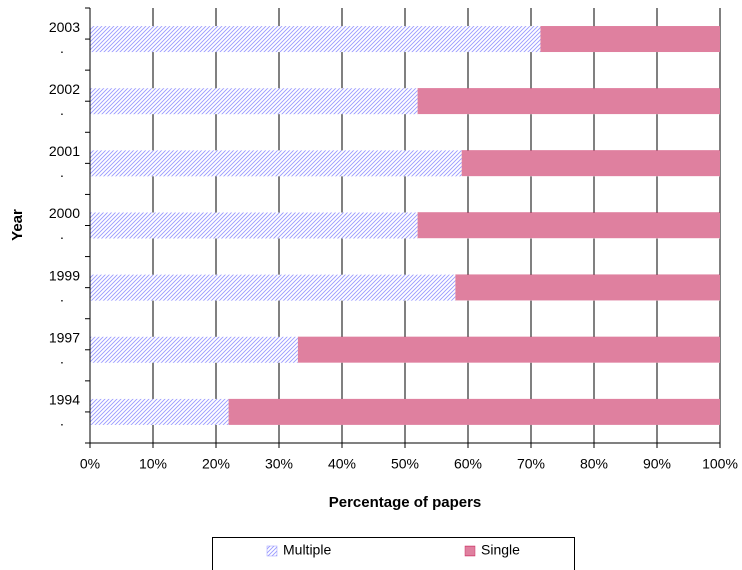  What do you see at coordinates (279, 464) in the screenshot?
I see `x-tick-label: 30%` at bounding box center [279, 464].